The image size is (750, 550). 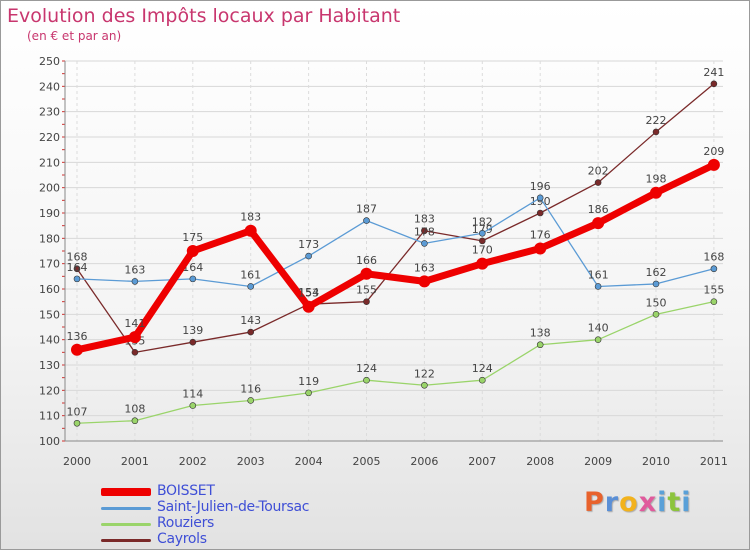 What do you see at coordinates (598, 171) in the screenshot?
I see `data-label-cayrols: 202` at bounding box center [598, 171].